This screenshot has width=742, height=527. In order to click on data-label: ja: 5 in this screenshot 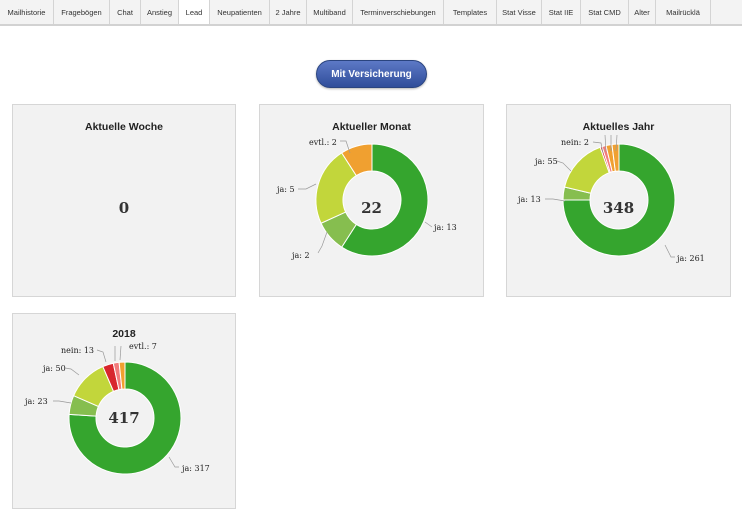, I will do `click(286, 189)`.